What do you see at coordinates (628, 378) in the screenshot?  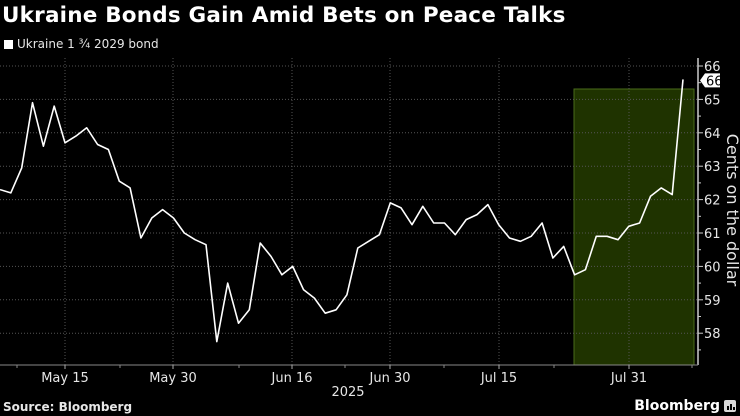 I see `x-tick-label: Jul 31` at bounding box center [628, 378].